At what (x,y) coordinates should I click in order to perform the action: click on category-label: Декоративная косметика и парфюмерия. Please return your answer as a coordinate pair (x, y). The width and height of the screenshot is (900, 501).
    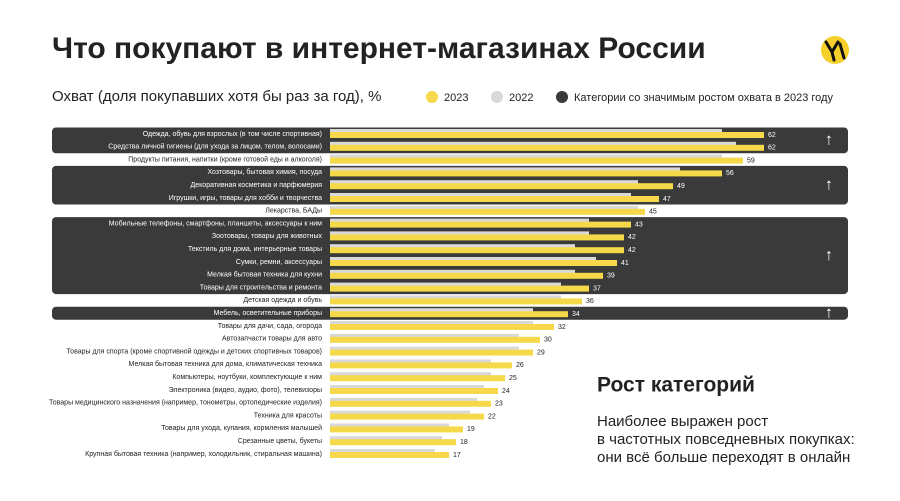
    Looking at the image, I should click on (257, 185).